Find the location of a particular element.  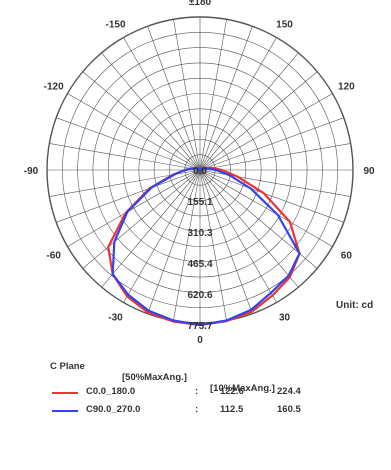

angle-tick-label: -30 is located at coordinates (115, 317).